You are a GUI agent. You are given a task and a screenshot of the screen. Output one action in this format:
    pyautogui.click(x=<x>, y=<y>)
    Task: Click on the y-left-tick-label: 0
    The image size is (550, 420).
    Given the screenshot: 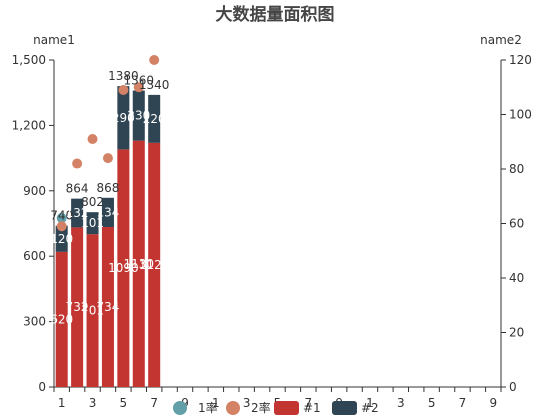 What is the action you would take?
    pyautogui.click(x=42, y=387)
    